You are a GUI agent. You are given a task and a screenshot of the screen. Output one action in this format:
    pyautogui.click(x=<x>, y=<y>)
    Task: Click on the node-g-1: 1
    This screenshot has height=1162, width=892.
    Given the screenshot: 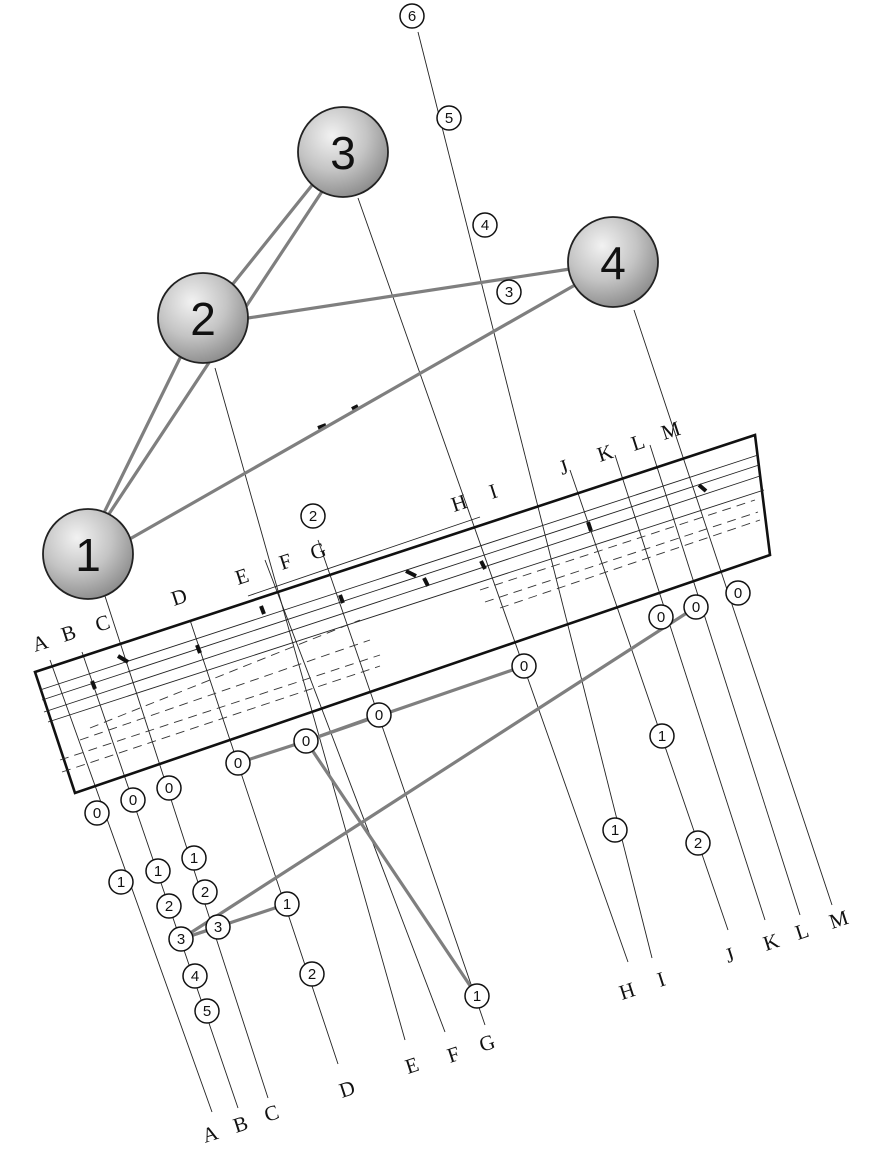 What is the action you would take?
    pyautogui.click(x=477, y=996)
    